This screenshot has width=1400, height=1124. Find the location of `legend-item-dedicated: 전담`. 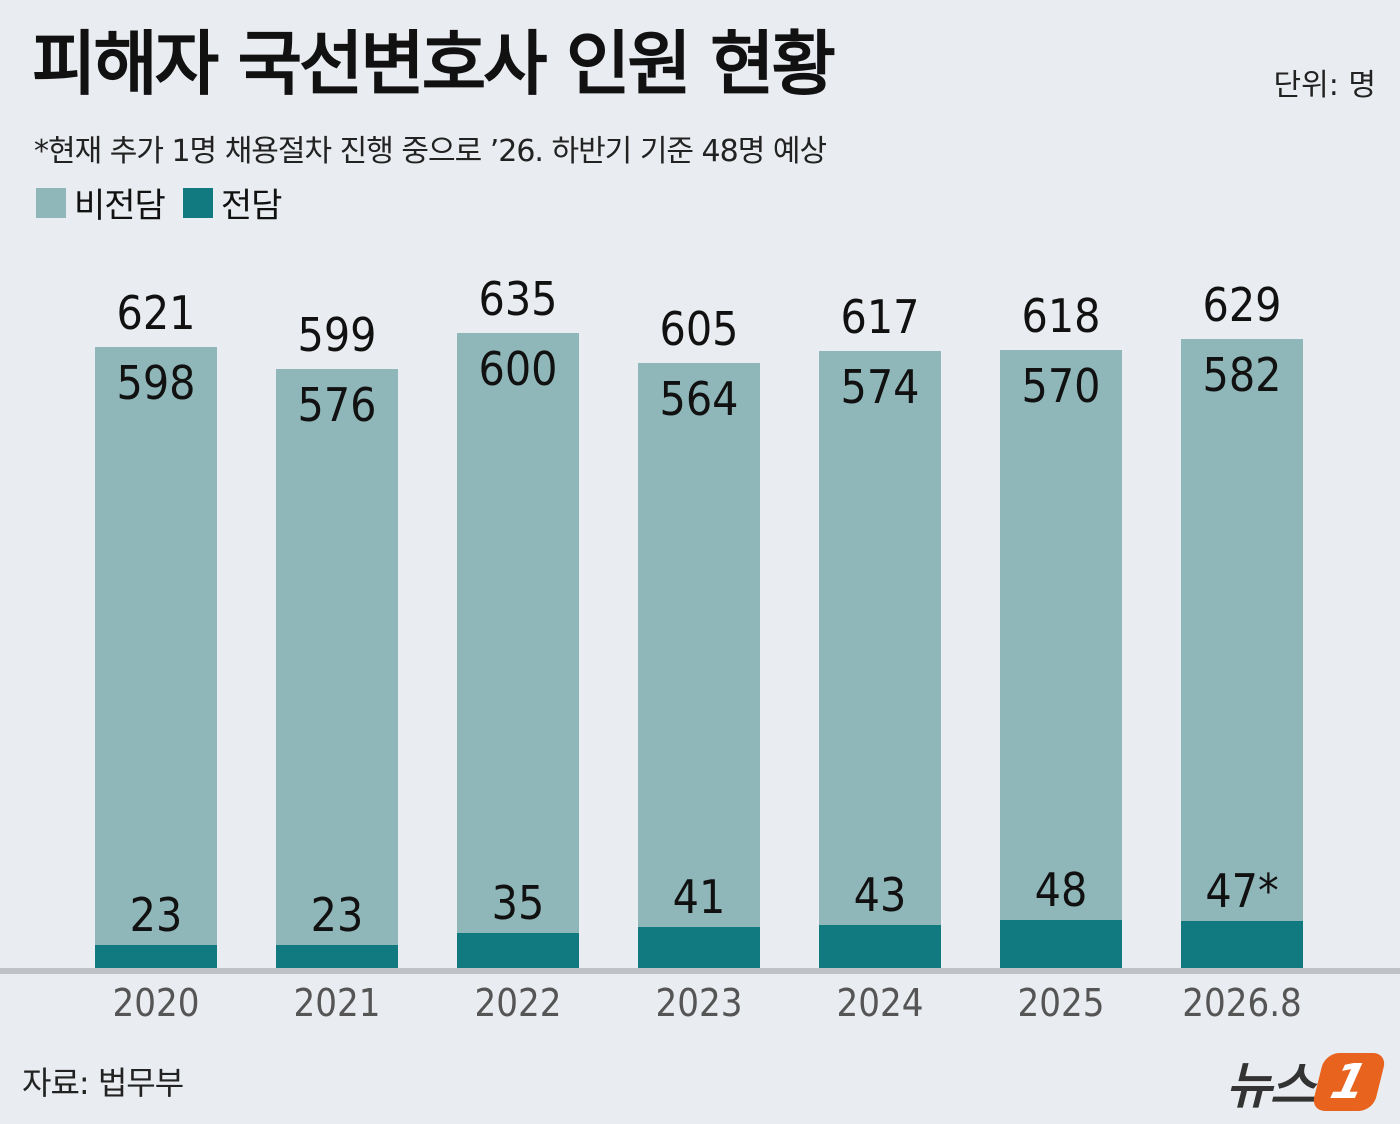

legend-item-dedicated: 전담 is located at coordinates (232, 202).